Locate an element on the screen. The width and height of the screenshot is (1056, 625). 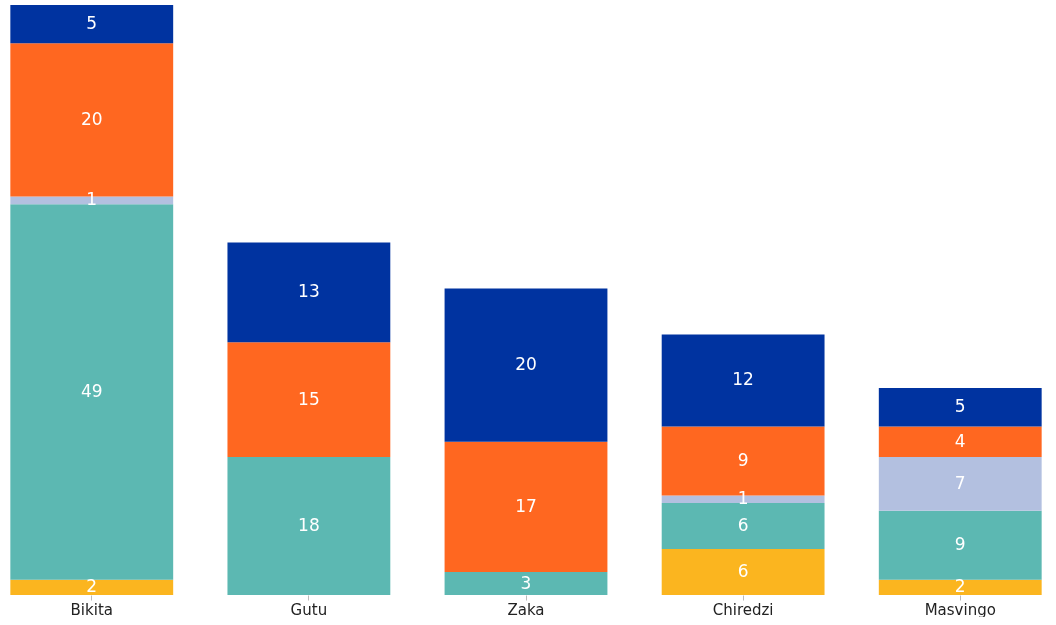
data-label: 4 is located at coordinates (960, 440).